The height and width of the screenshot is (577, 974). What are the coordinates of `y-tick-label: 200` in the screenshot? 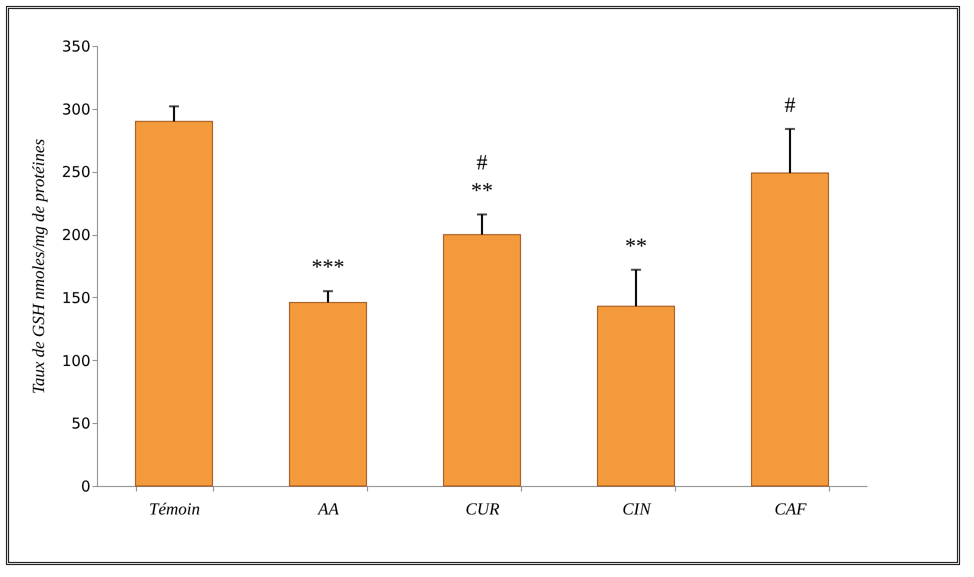 It's located at (76, 235).